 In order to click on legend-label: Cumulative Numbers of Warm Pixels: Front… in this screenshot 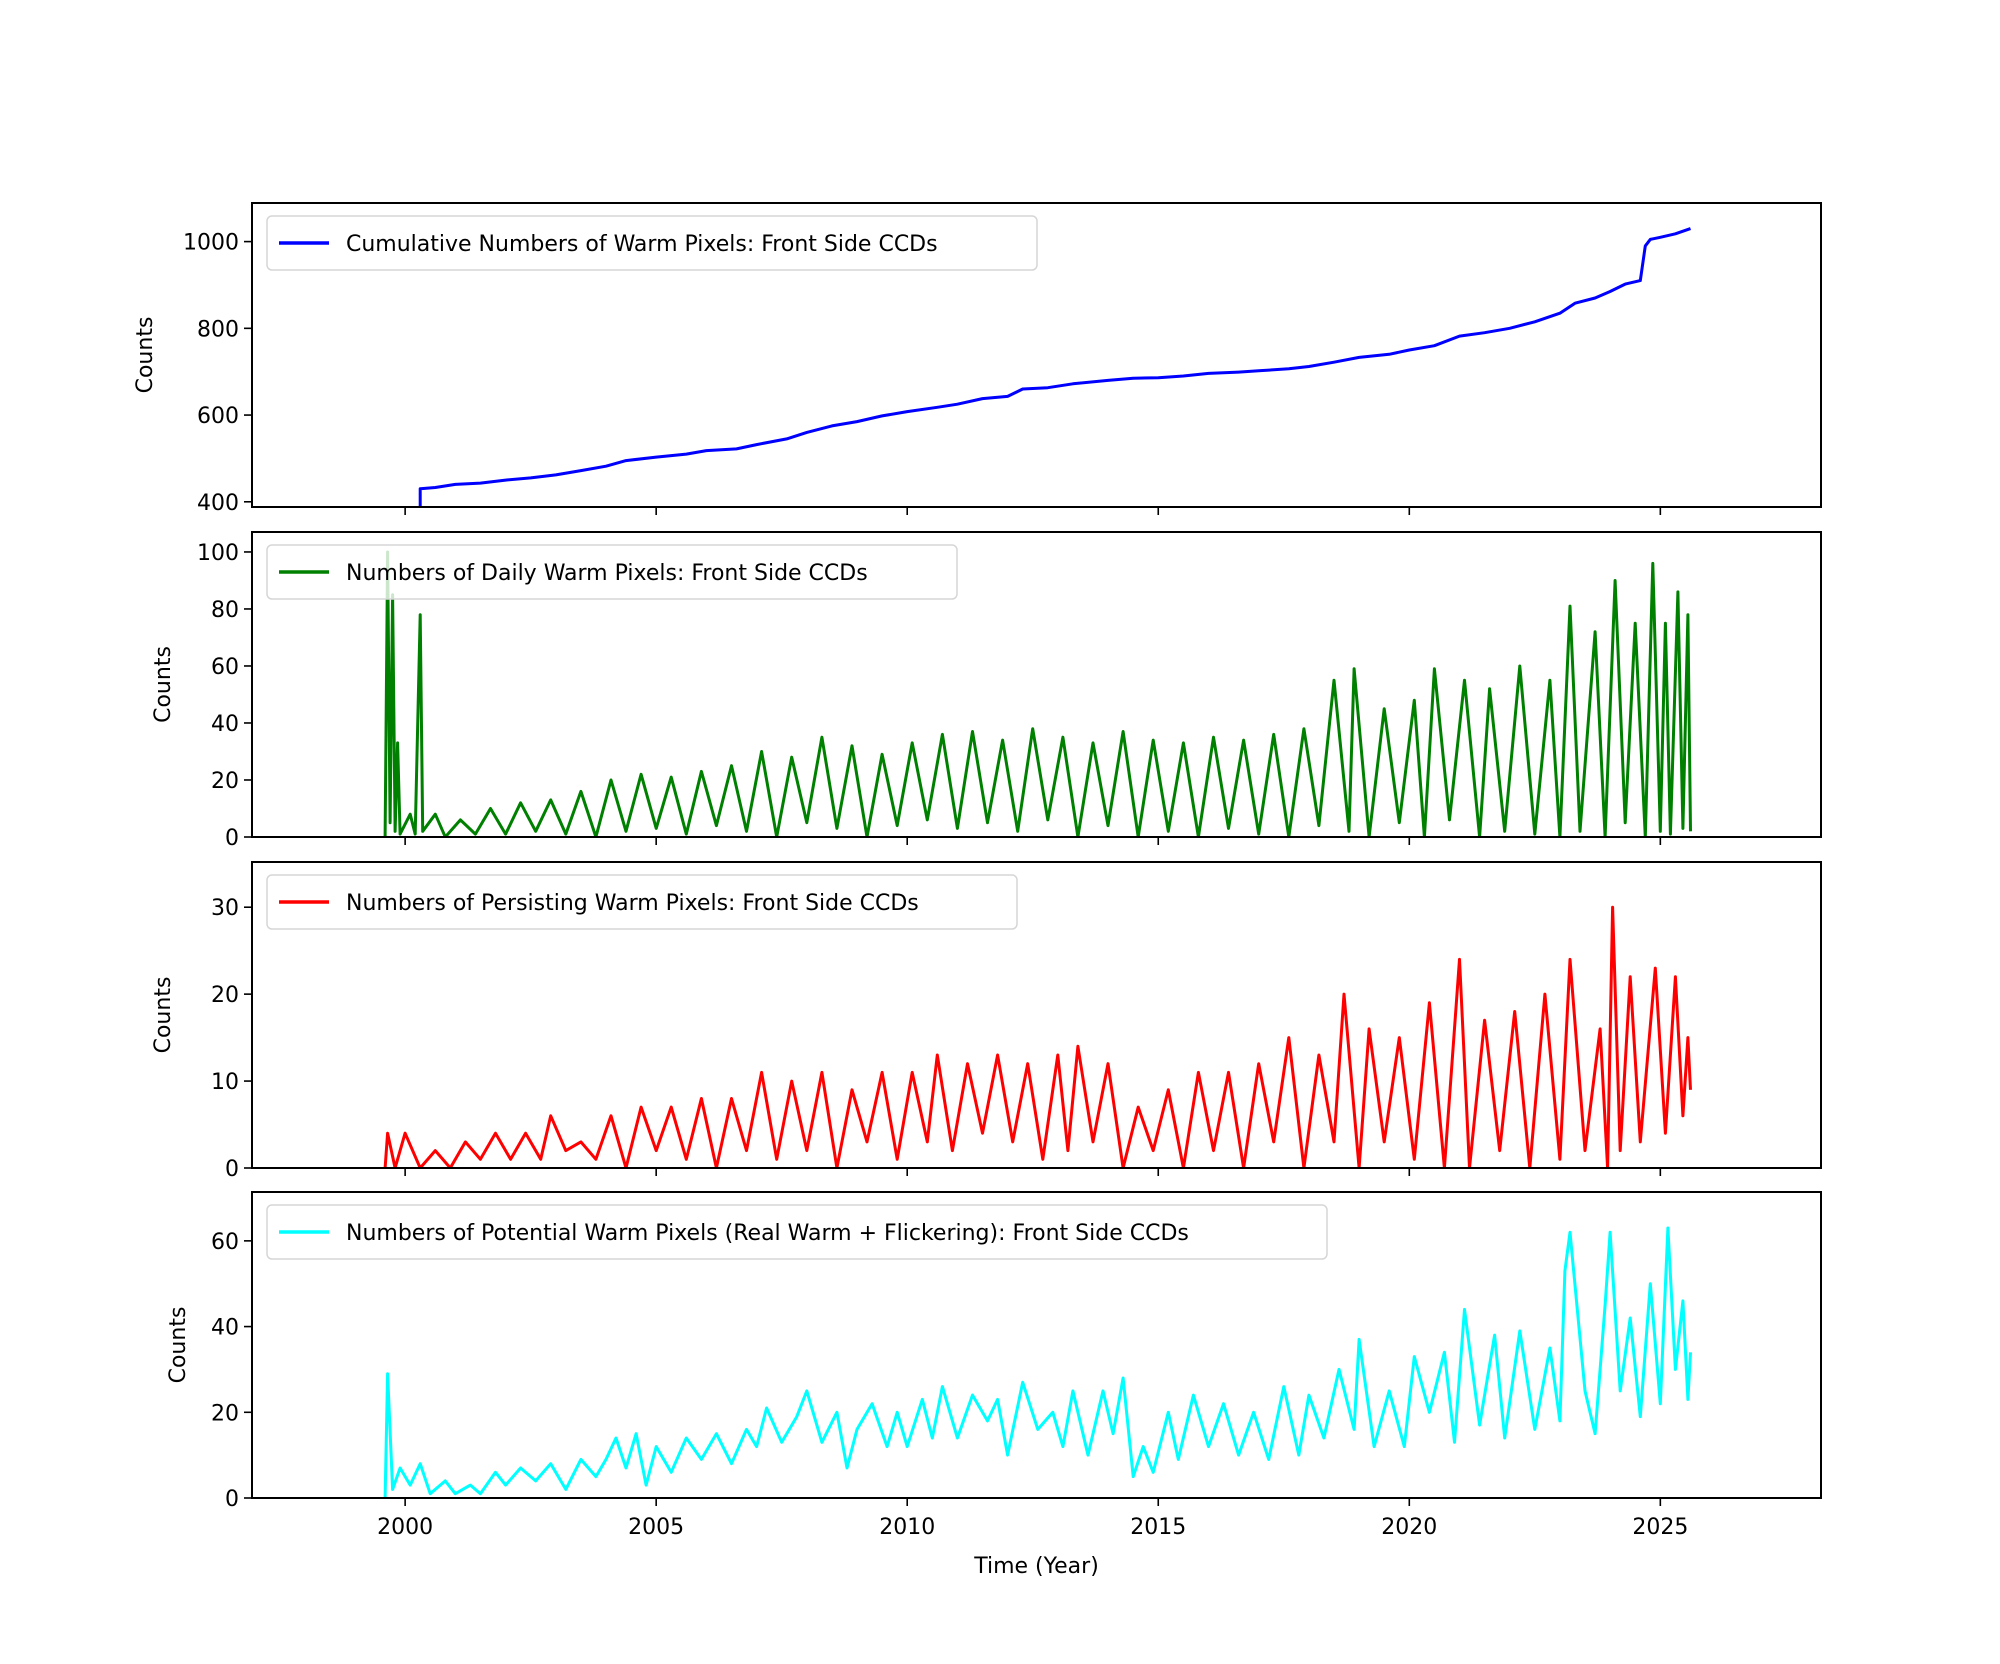, I will do `click(642, 244)`.